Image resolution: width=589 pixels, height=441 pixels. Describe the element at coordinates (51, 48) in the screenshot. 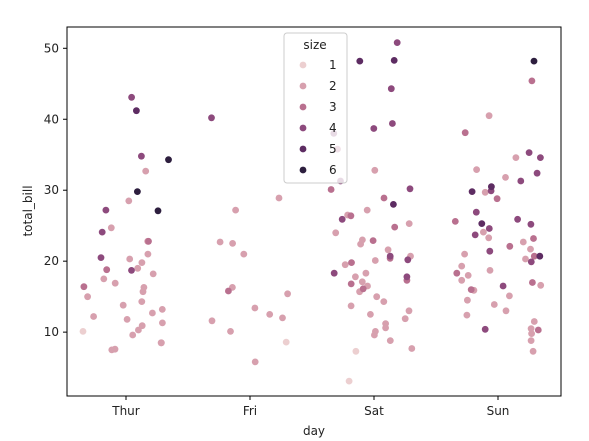

I see `y-tick-label: 50` at that location.